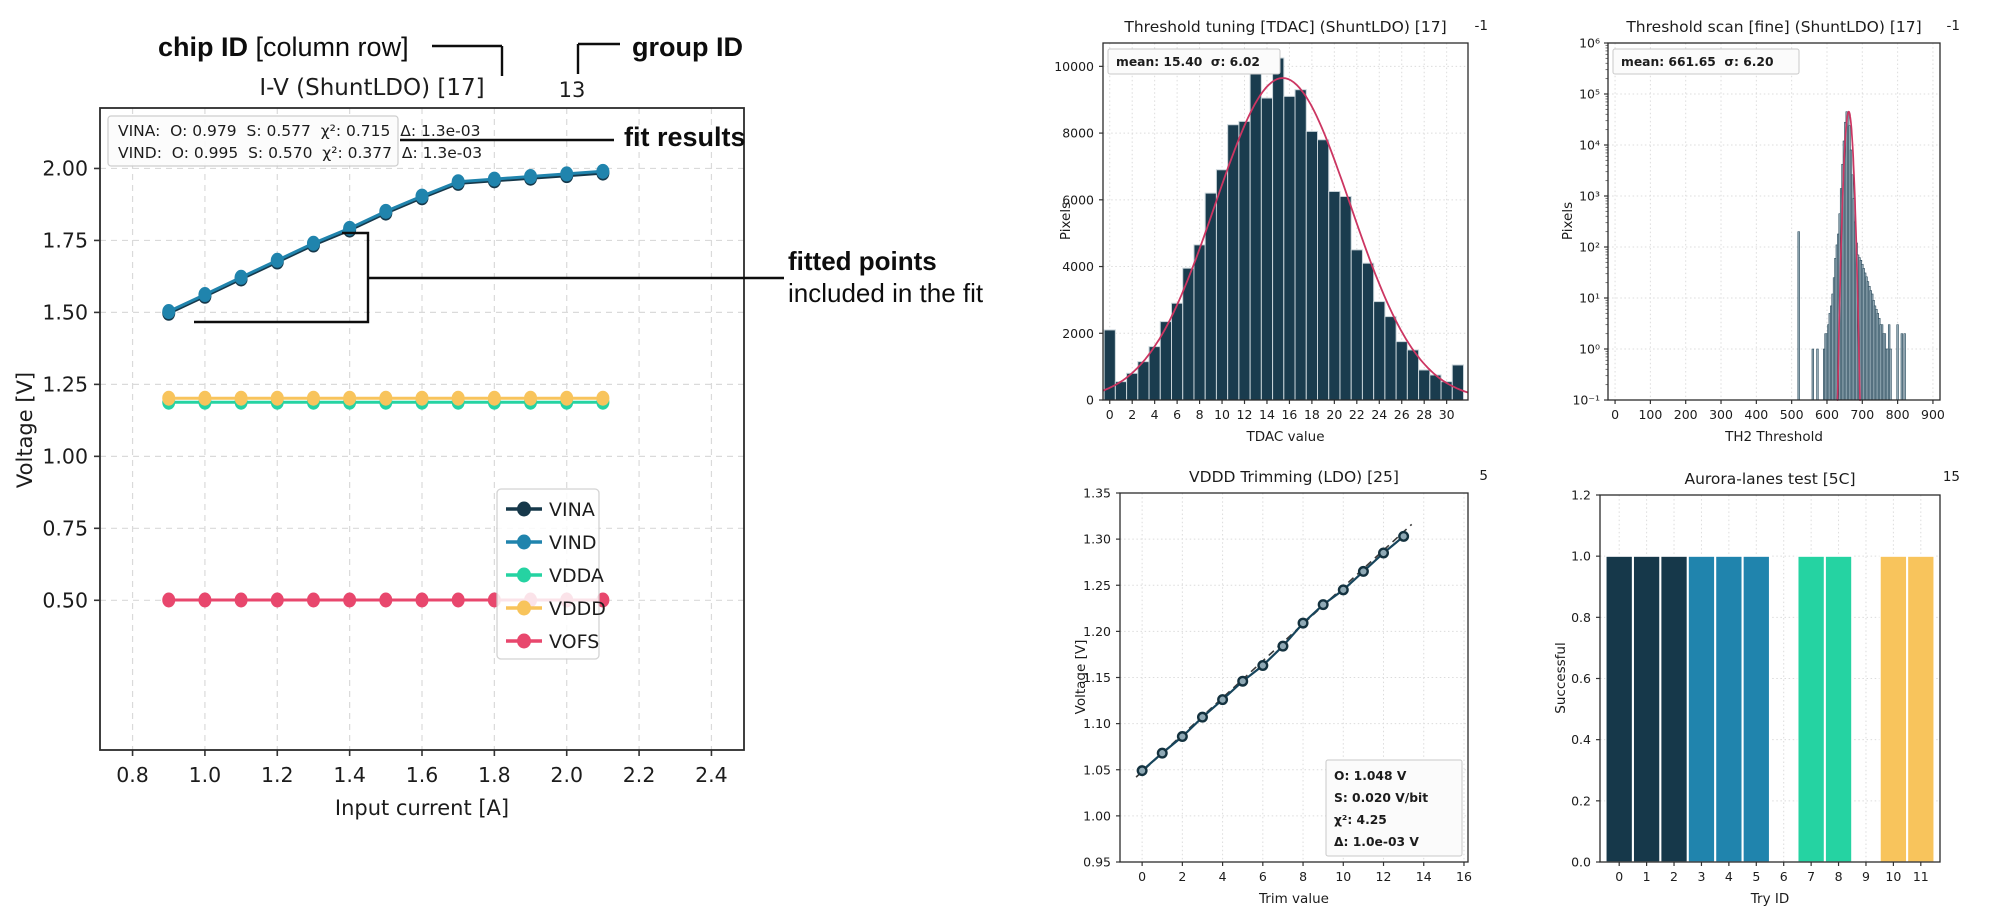 Image resolution: width=2000 pixels, height=918 pixels. Describe the element at coordinates (572, 90) in the screenshot. I see `svg-text: 13` at that location.